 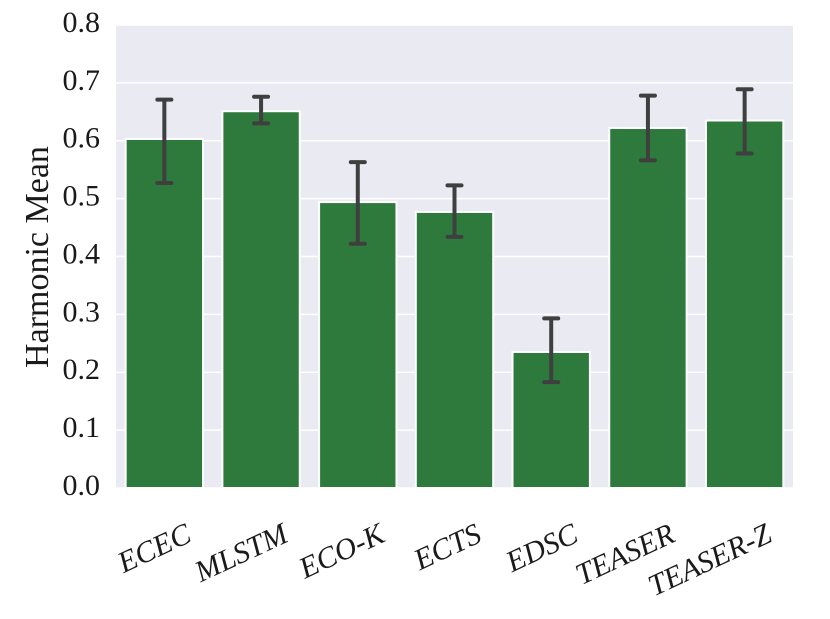 What do you see at coordinates (154, 548) in the screenshot?
I see `x-tick-label: ECEC` at bounding box center [154, 548].